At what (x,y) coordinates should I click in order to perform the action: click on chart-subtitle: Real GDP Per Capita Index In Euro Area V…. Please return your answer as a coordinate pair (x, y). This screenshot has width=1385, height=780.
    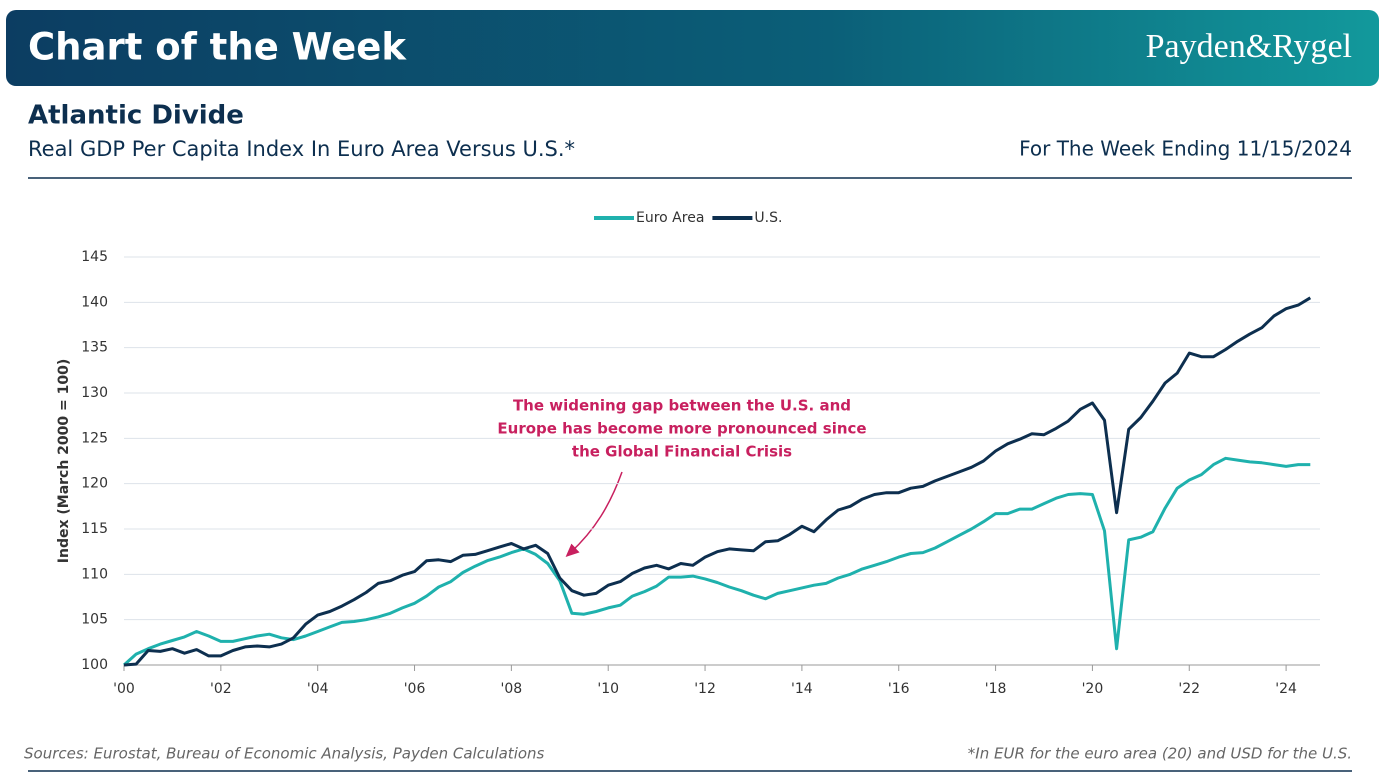
    Looking at the image, I should click on (301, 149).